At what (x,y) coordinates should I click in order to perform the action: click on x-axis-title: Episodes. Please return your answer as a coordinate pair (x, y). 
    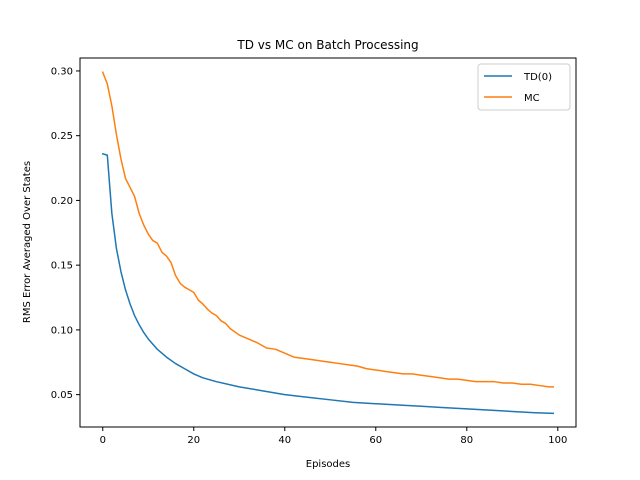
    Looking at the image, I should click on (328, 464).